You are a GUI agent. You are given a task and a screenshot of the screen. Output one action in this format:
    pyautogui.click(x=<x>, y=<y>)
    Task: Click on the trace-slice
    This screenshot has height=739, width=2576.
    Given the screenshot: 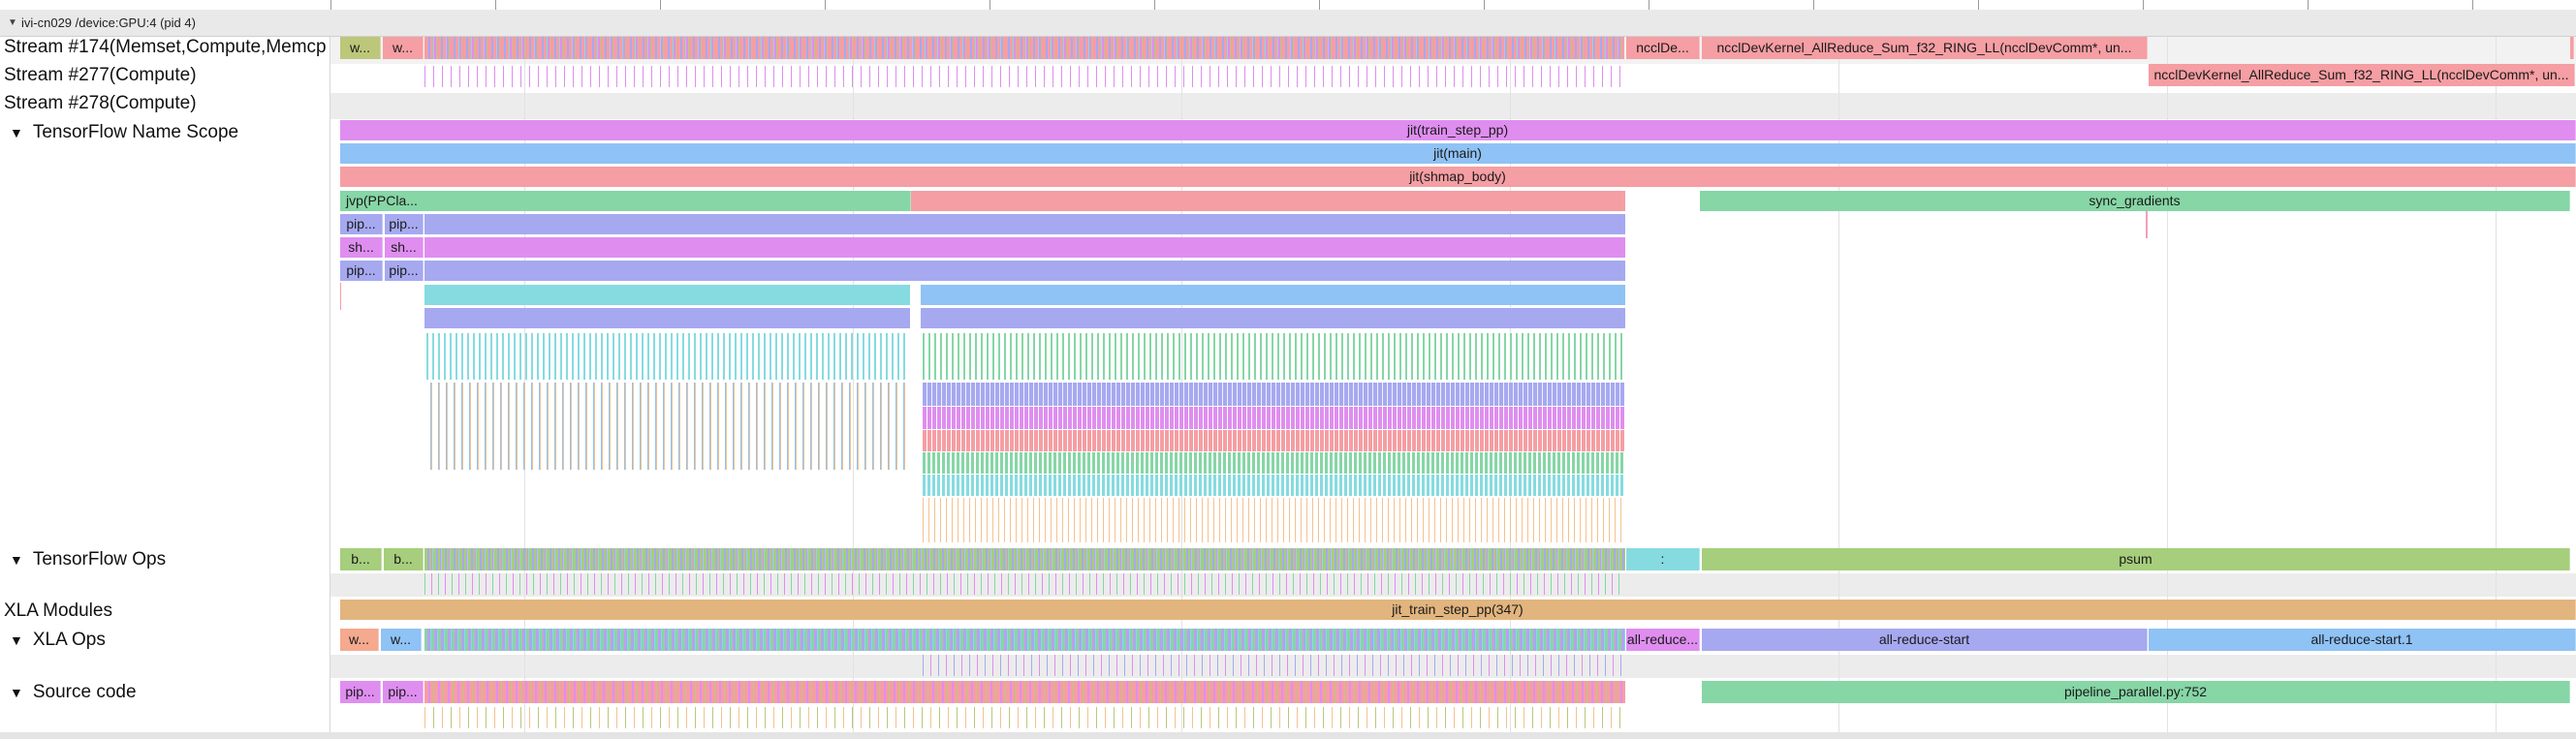 What is the action you would take?
    pyautogui.click(x=2572, y=48)
    